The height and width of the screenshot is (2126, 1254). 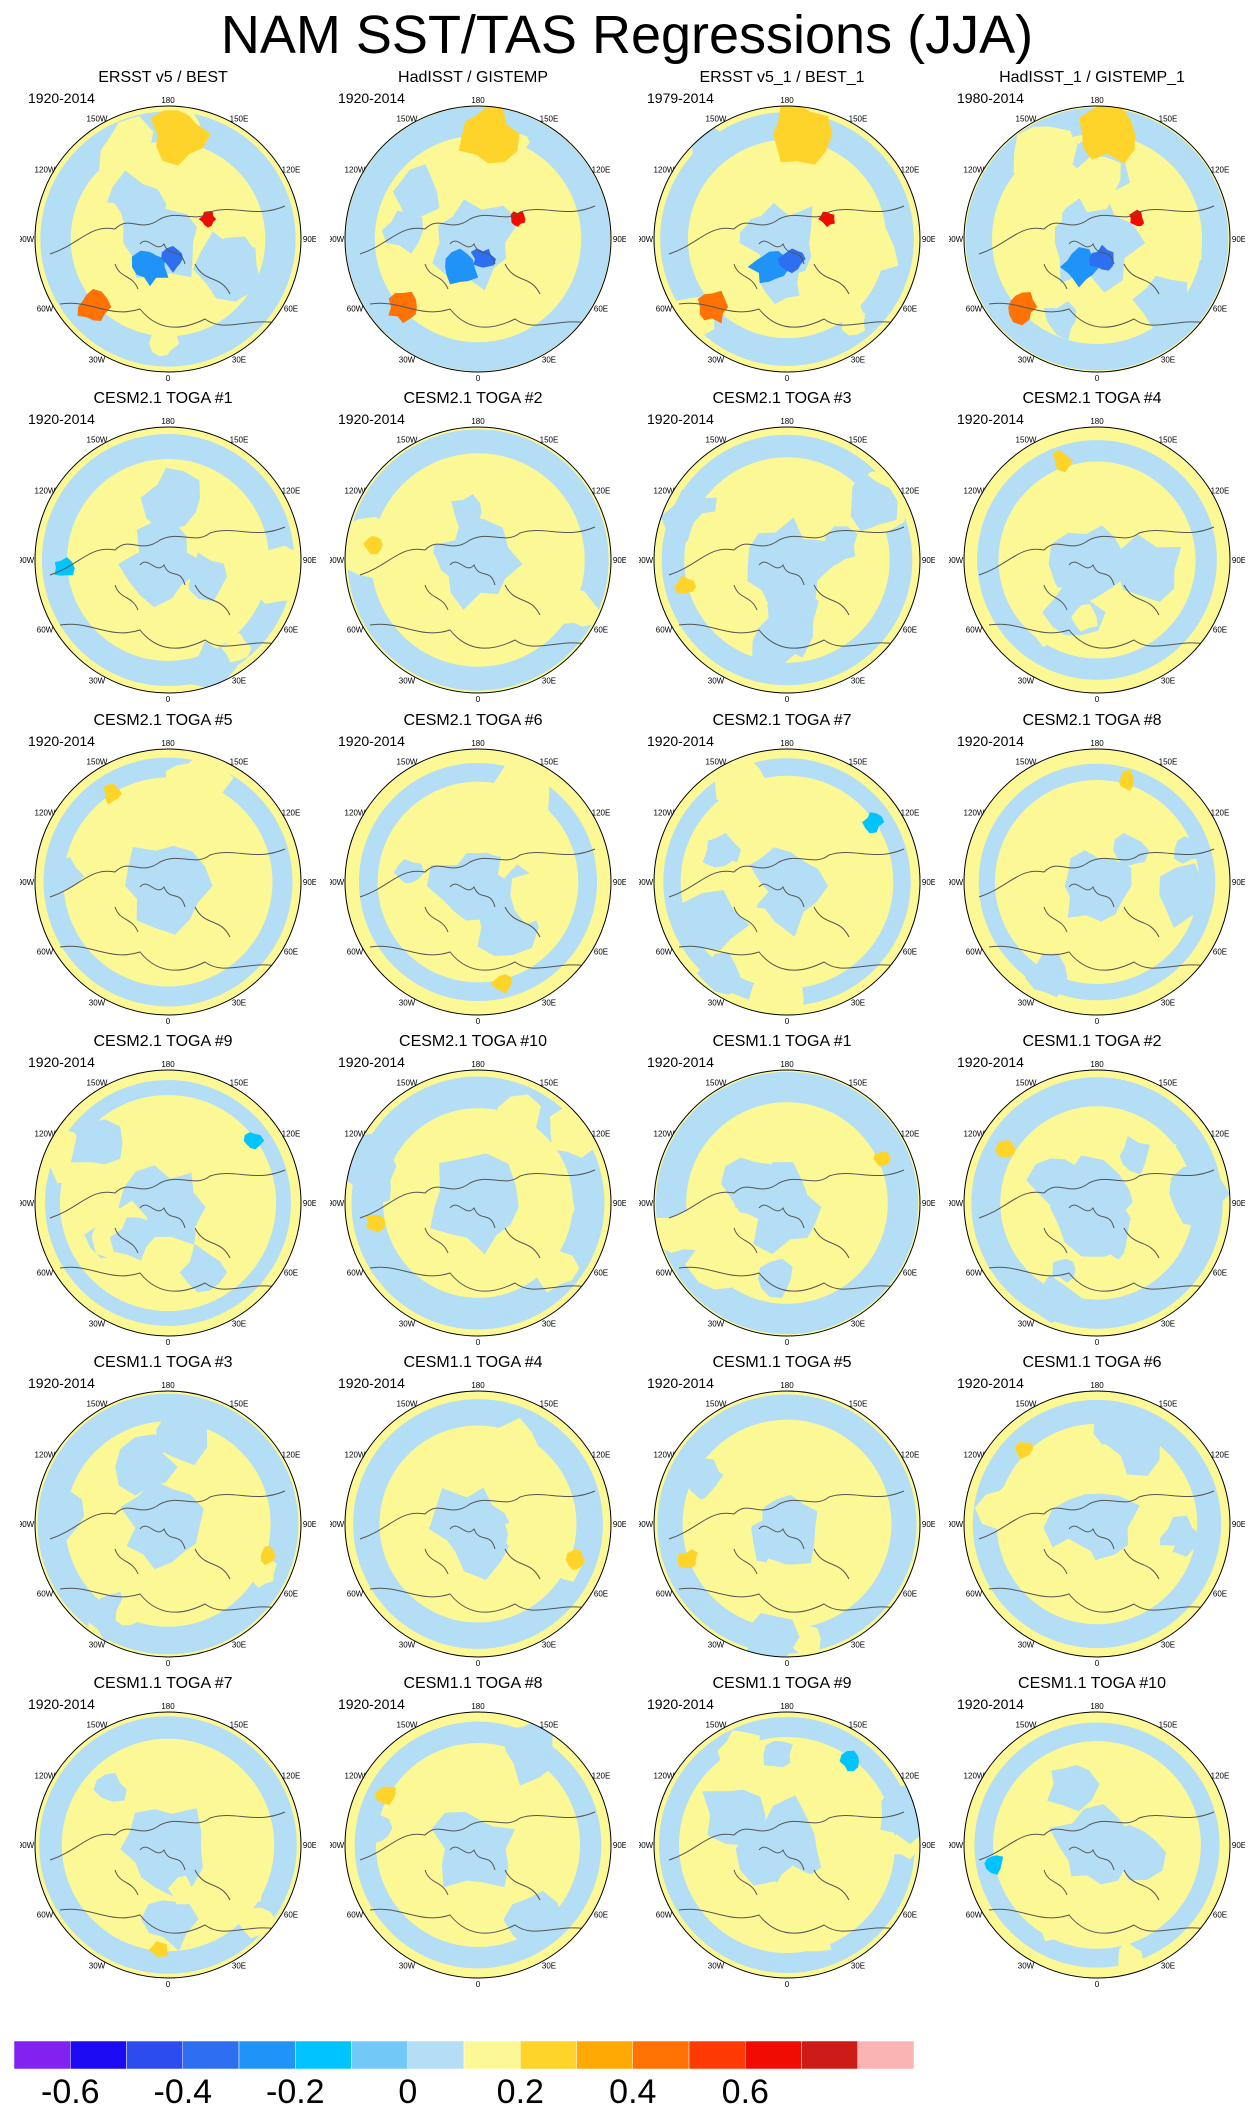 I want to click on panel-title: CESM2.1 TOGA #10, so click(x=473, y=1041).